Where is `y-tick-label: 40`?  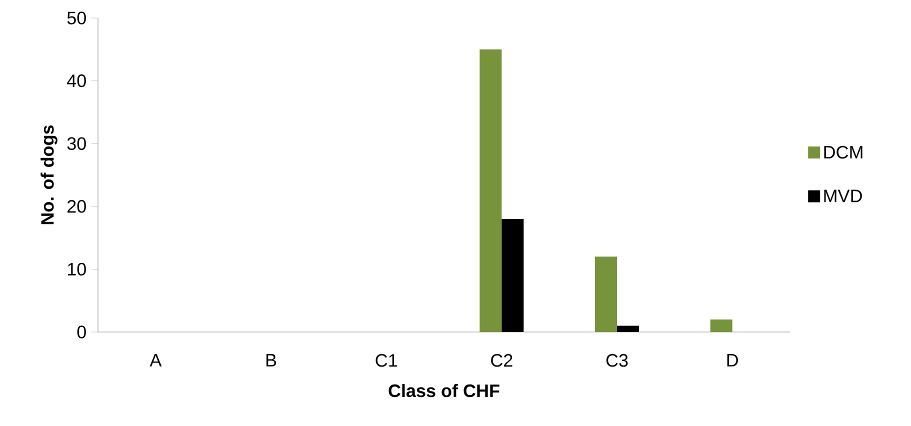
y-tick-label: 40 is located at coordinates (76, 81).